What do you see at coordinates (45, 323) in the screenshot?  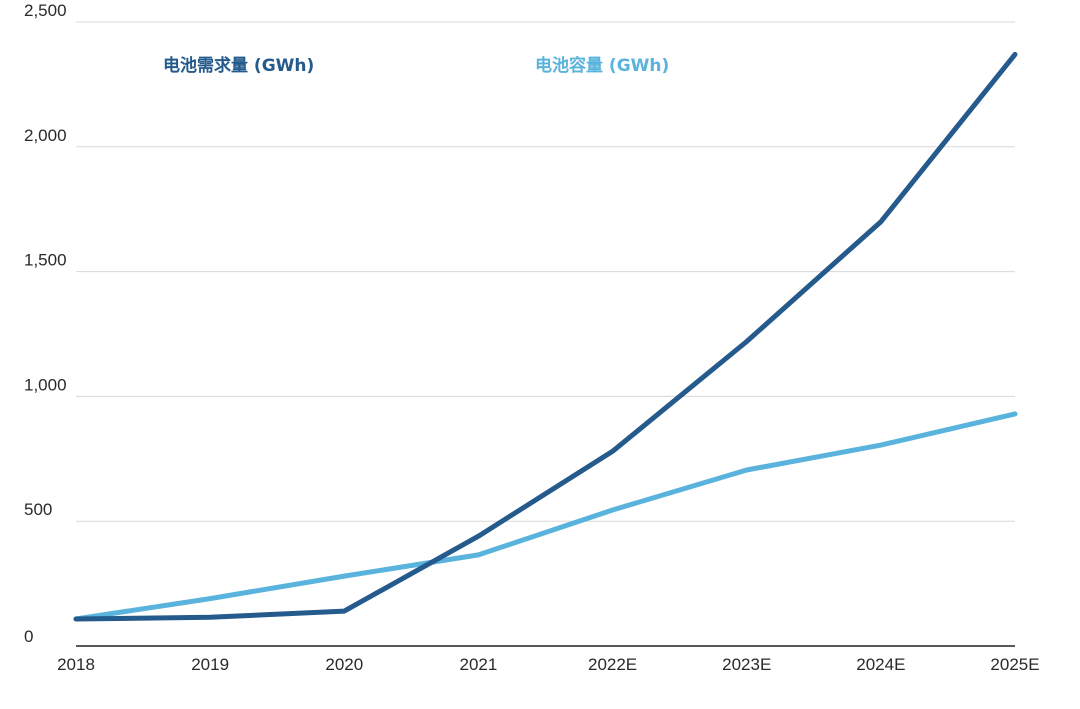 I see `y-axis: 0 500 1,000 1,500 2,000 2,500` at bounding box center [45, 323].